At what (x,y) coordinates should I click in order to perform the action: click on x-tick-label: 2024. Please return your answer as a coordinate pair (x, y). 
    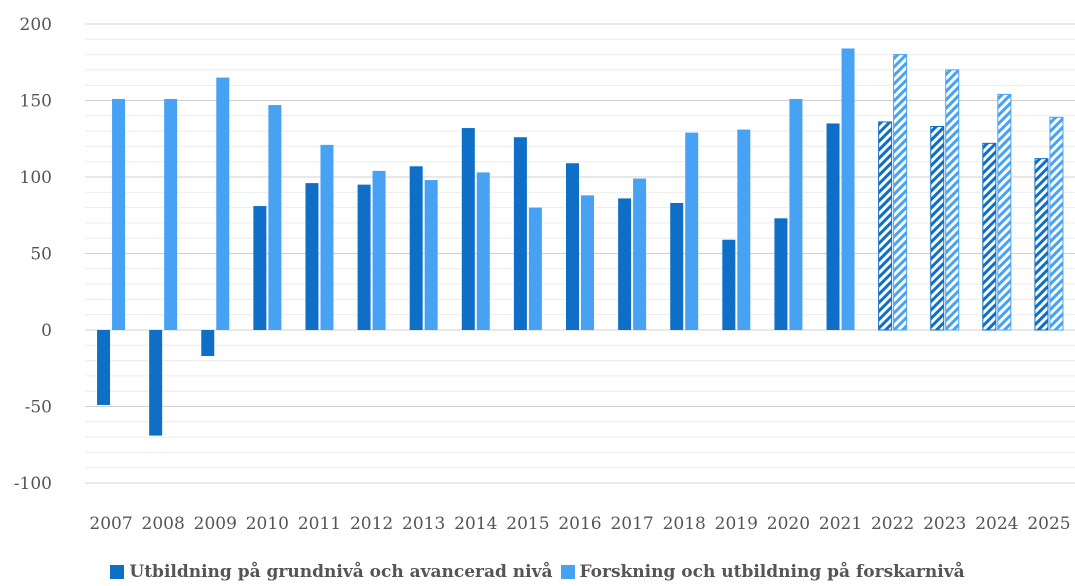
    Looking at the image, I should click on (996, 524).